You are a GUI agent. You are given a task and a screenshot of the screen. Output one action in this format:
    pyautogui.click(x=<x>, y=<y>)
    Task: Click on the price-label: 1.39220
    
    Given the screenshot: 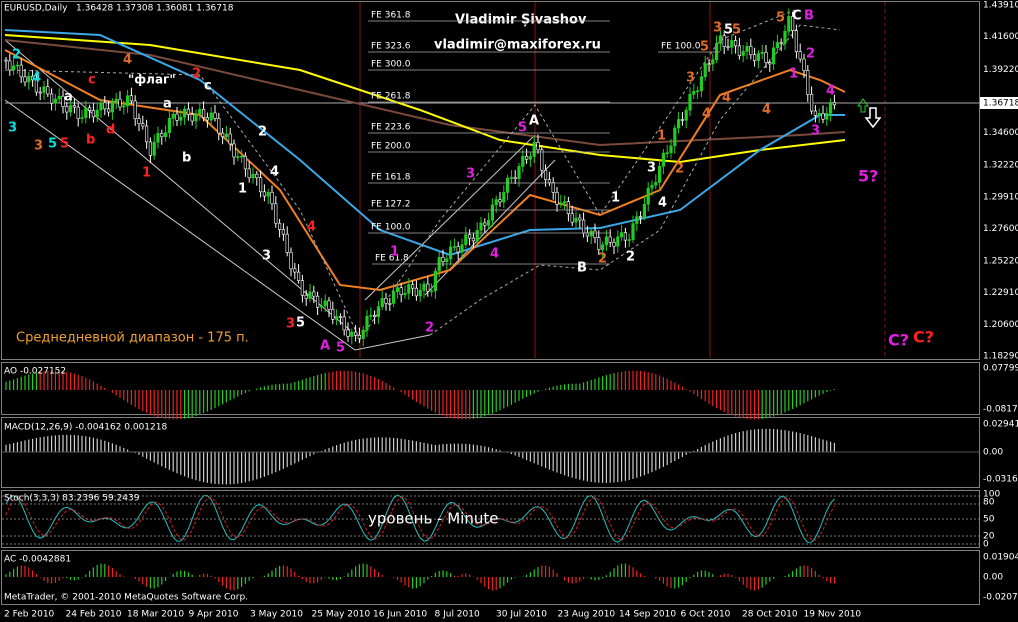 What is the action you would take?
    pyautogui.click(x=1000, y=70)
    